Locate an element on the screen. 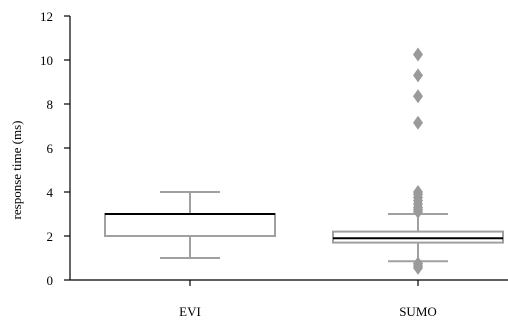  y-tick-label: 4 is located at coordinates (50, 192).